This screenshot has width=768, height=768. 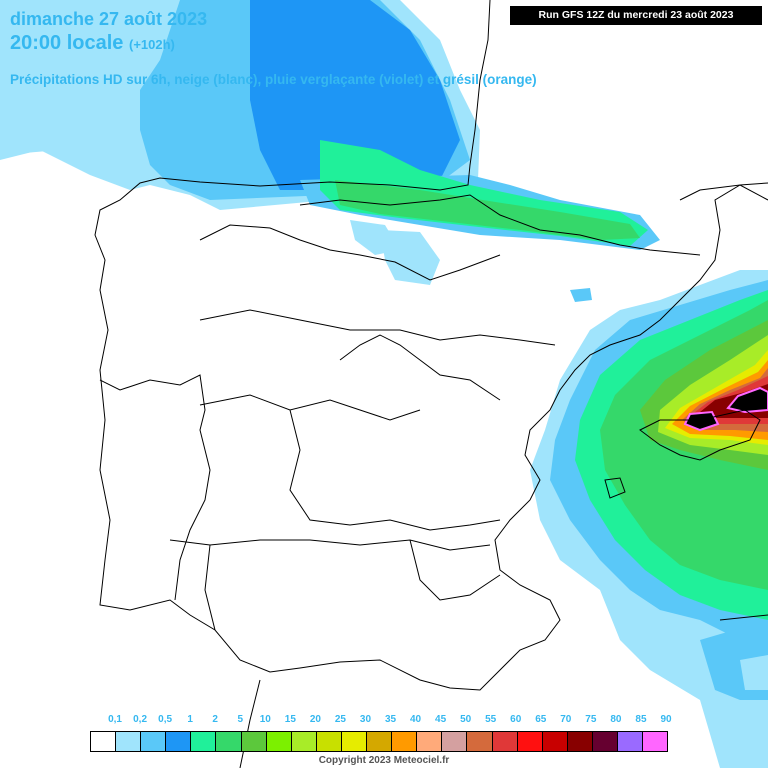 I want to click on legend-tick-label: 0,2, so click(x=140, y=719).